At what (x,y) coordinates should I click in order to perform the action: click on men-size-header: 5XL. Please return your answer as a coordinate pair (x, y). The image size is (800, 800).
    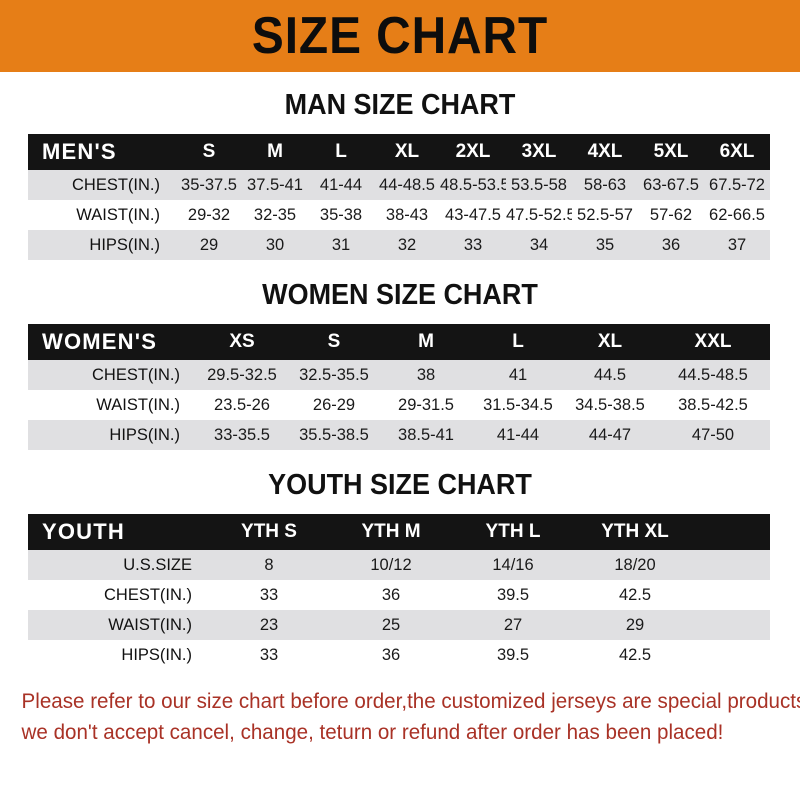
    Looking at the image, I should click on (671, 151).